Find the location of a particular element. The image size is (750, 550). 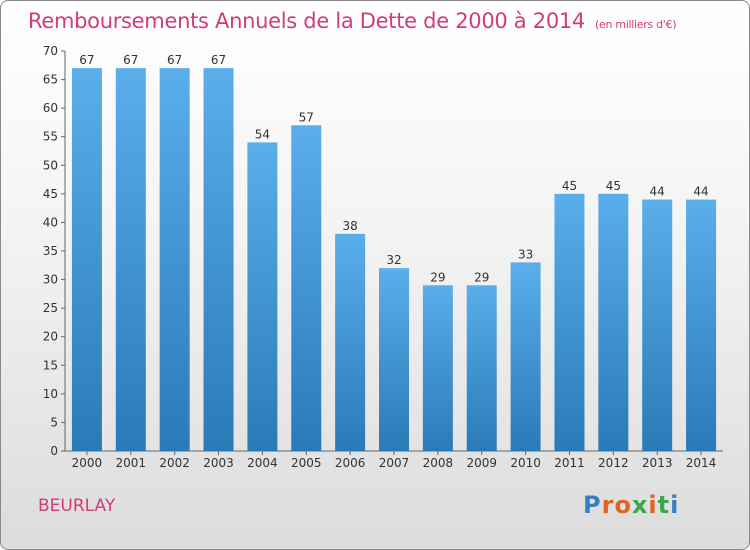

x-tick-label: 2009 is located at coordinates (481, 463).